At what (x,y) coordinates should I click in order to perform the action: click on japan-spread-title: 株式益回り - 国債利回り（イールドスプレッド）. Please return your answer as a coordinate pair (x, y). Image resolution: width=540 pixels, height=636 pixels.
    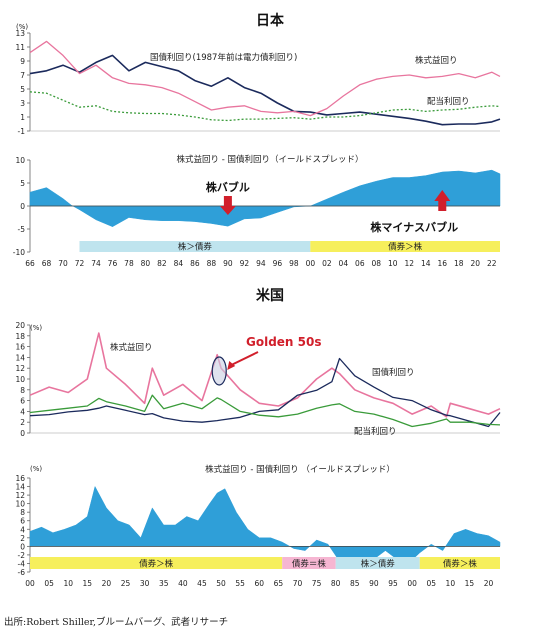
    Looking at the image, I should click on (270, 159).